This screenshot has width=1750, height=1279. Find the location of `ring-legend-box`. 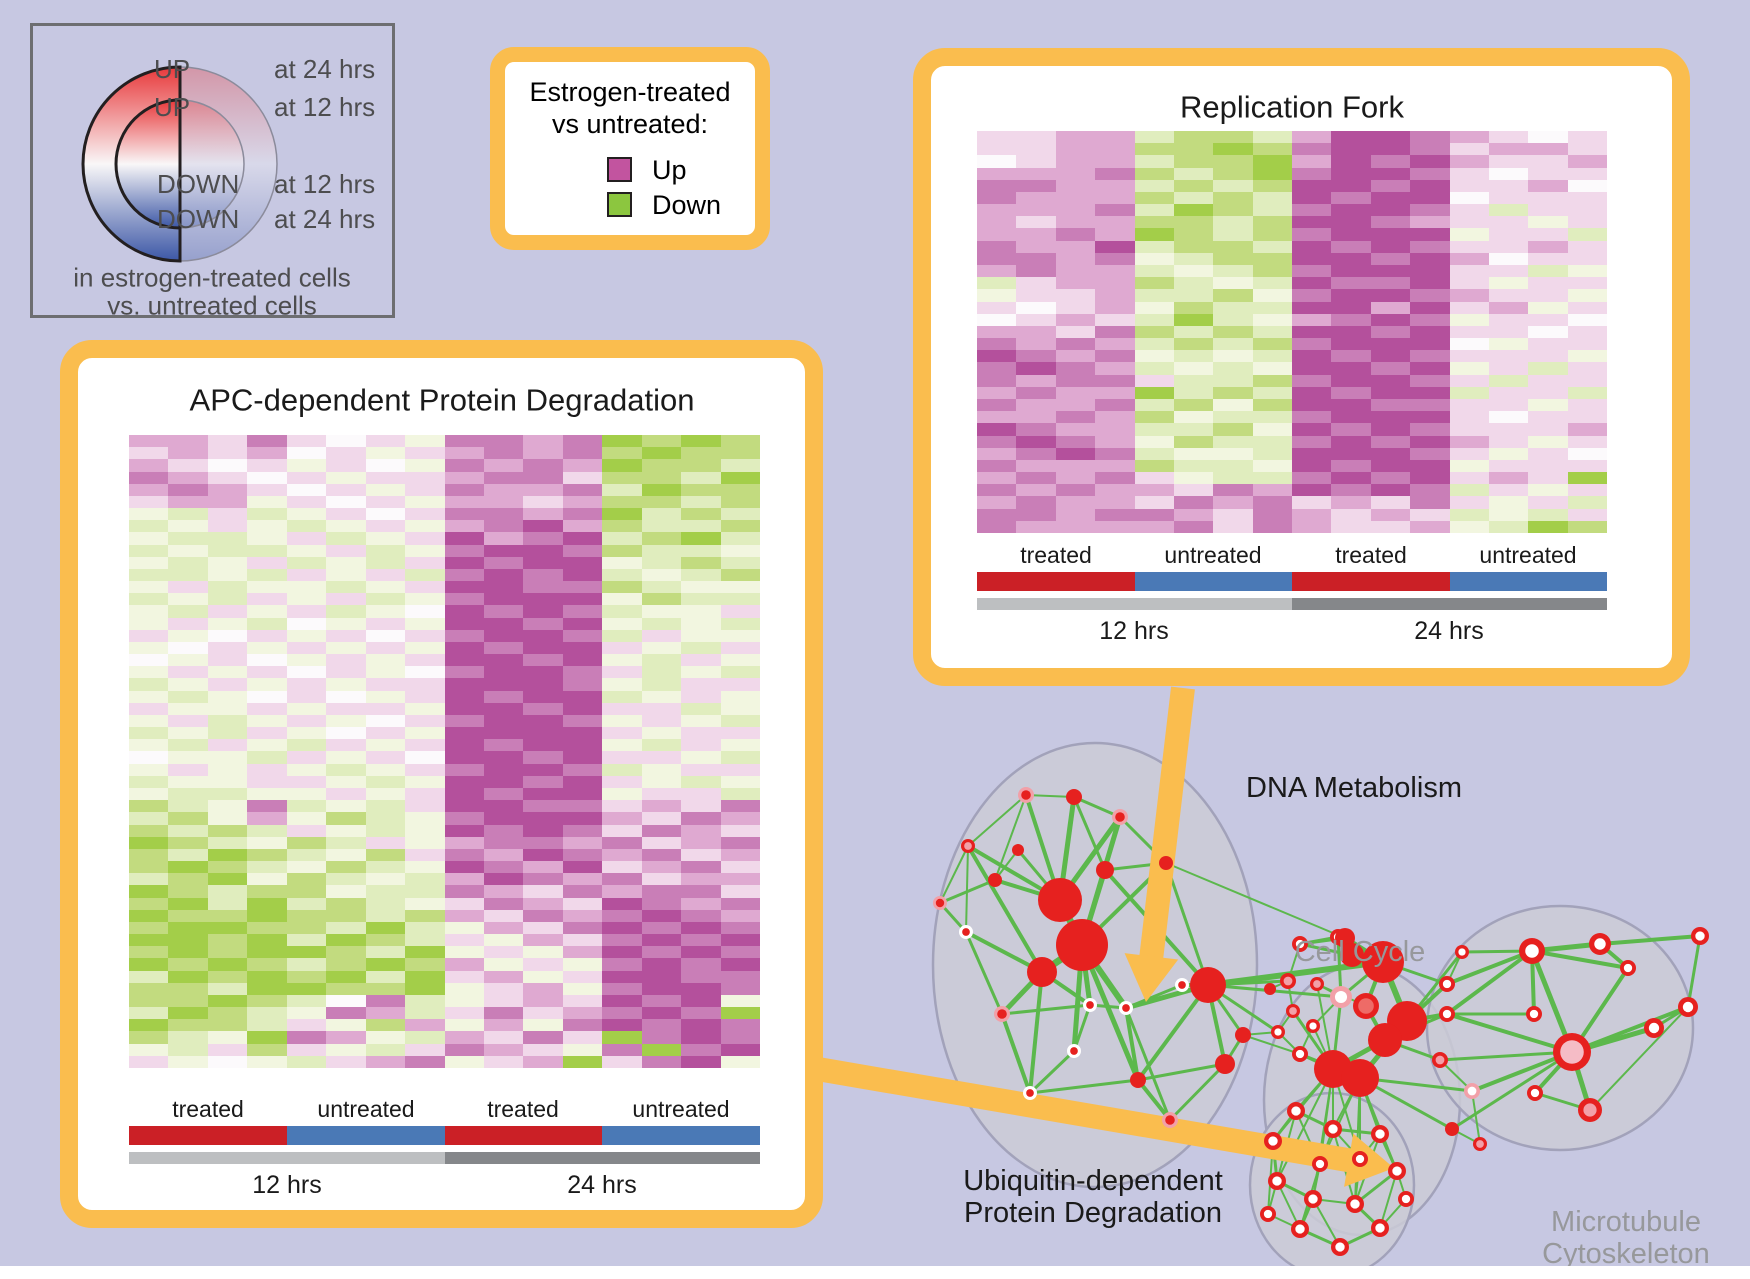

ring-legend-box is located at coordinates (212, 170).